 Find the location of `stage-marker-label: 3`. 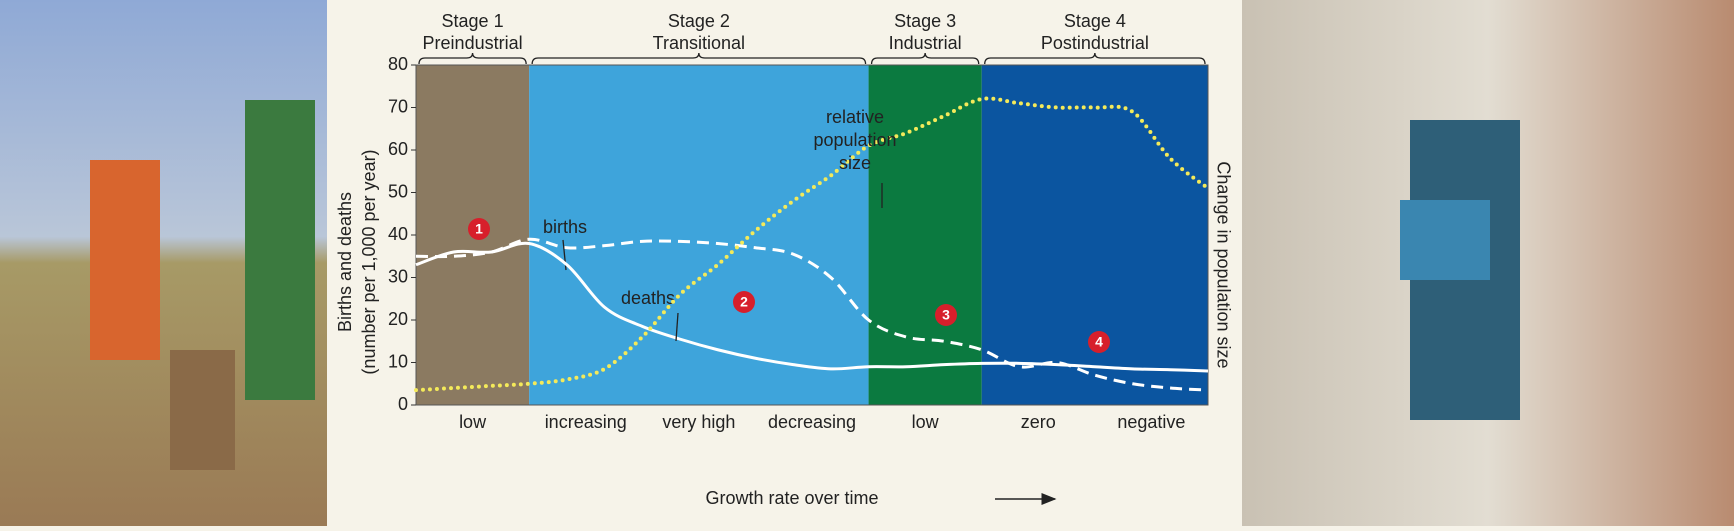

stage-marker-label: 3 is located at coordinates (946, 315).